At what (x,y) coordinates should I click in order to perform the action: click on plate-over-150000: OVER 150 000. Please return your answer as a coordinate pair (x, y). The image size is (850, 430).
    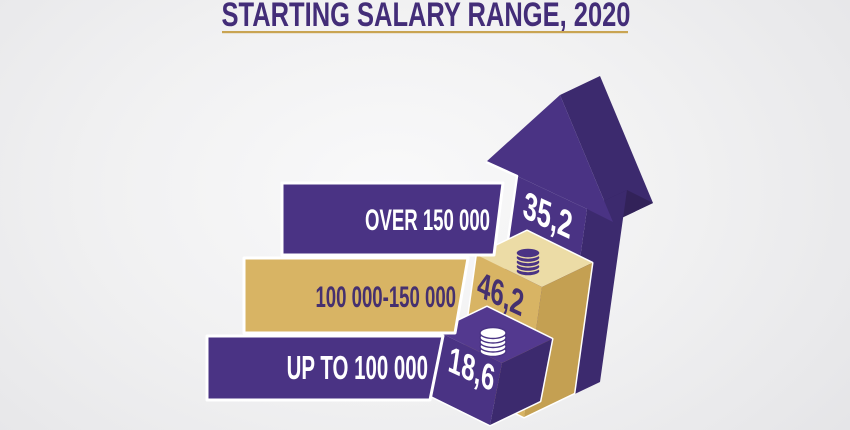
    Looking at the image, I should click on (392, 219).